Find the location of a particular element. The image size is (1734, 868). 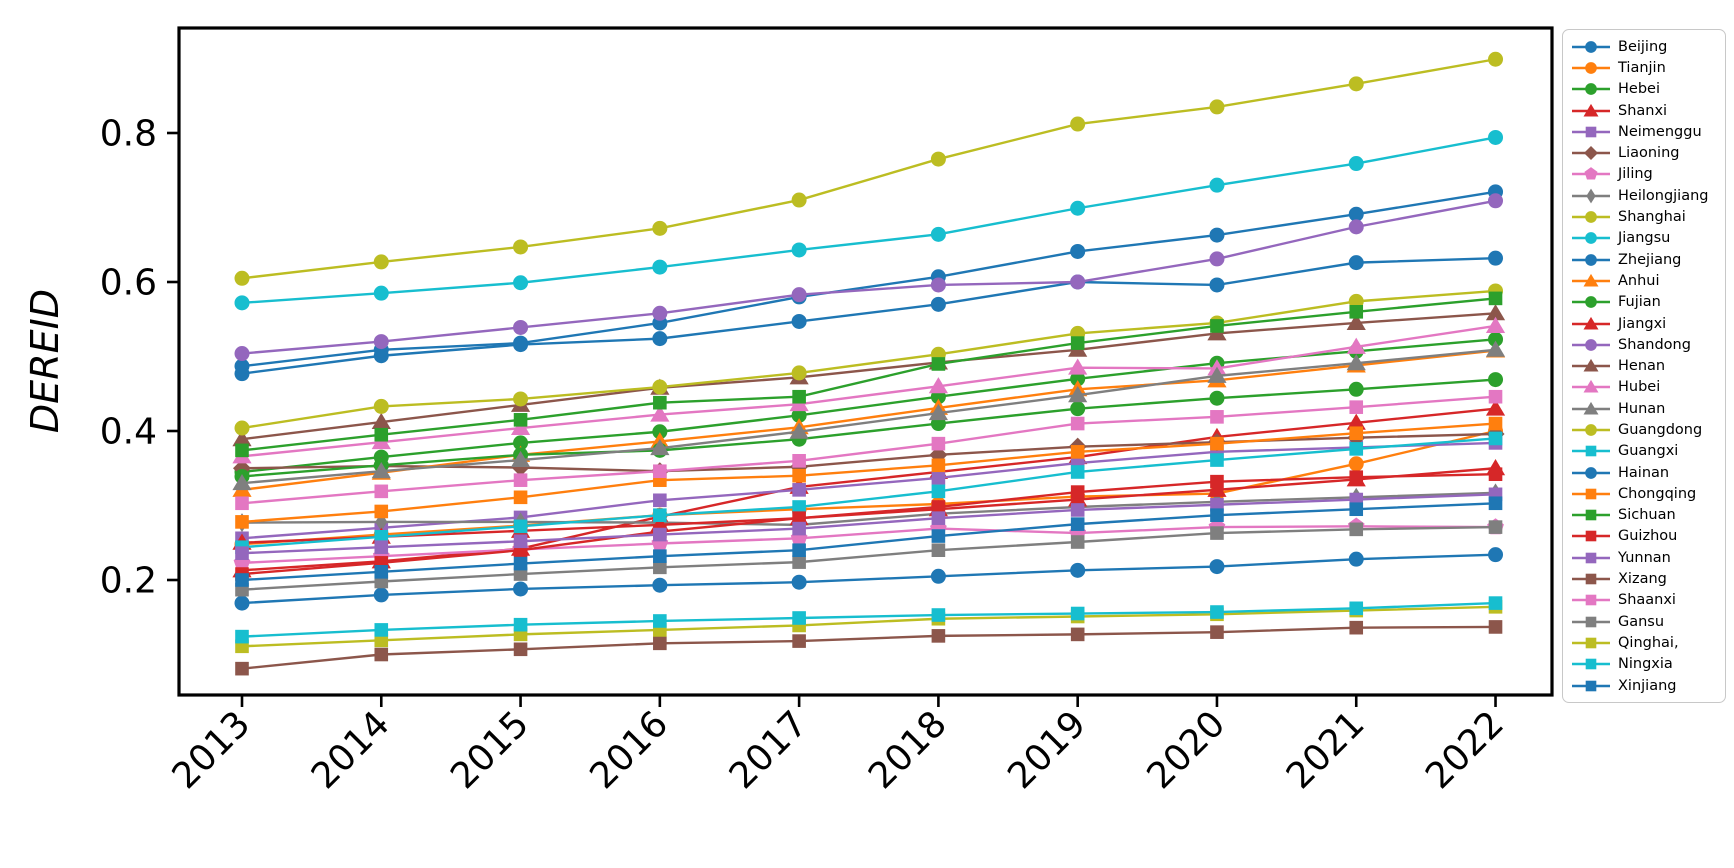

series-guangxi is located at coordinates (869, 493).